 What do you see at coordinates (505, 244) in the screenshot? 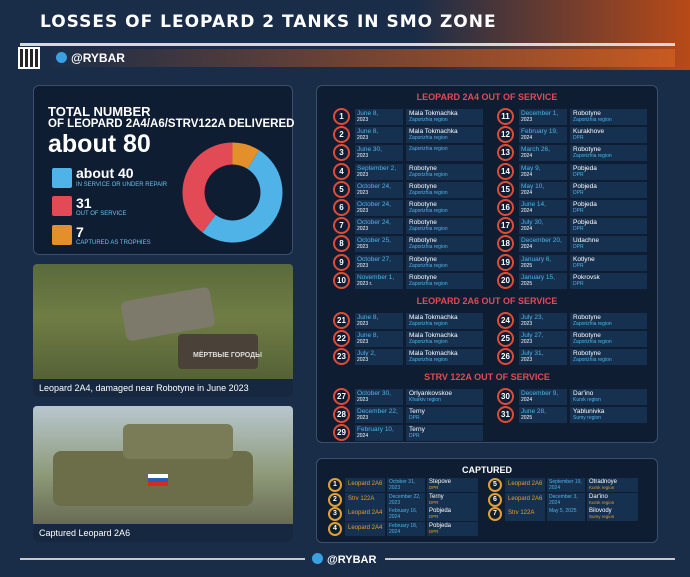
I see `row-number: 18` at bounding box center [505, 244].